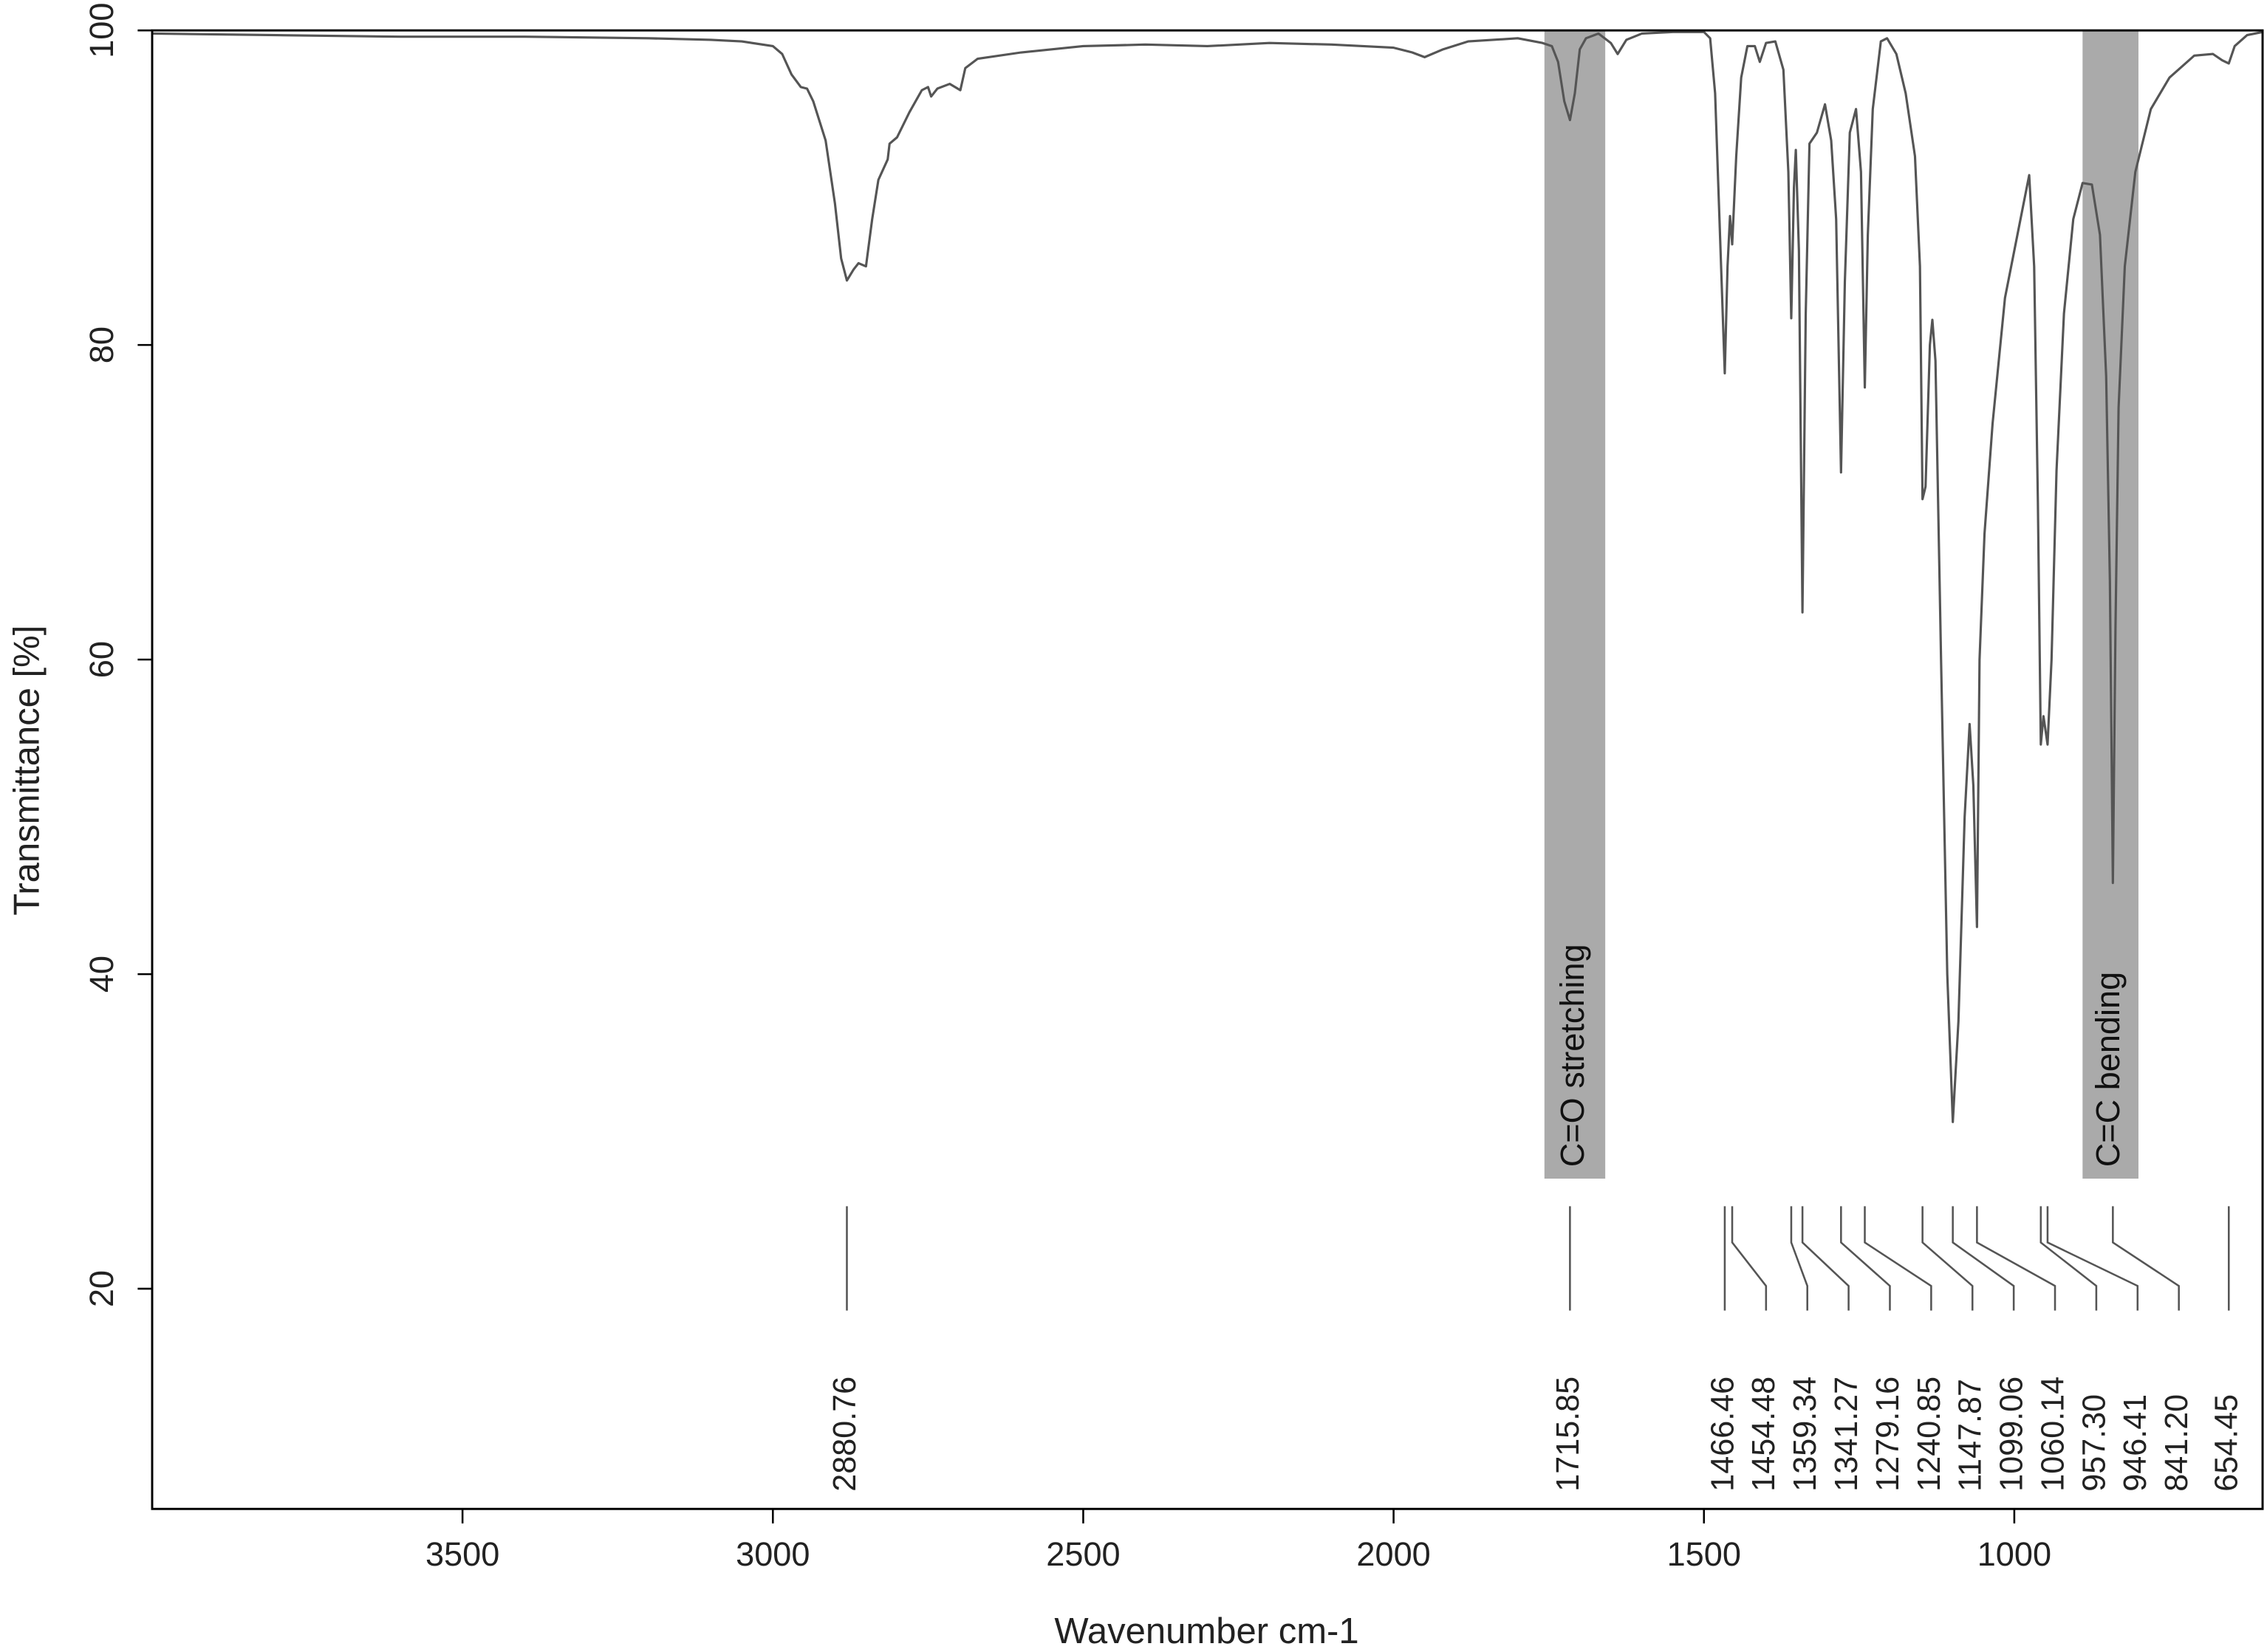 The height and width of the screenshot is (1652, 2267). What do you see at coordinates (1206, 1631) in the screenshot?
I see `x-axis-title: Wavenumber cm-1` at bounding box center [1206, 1631].